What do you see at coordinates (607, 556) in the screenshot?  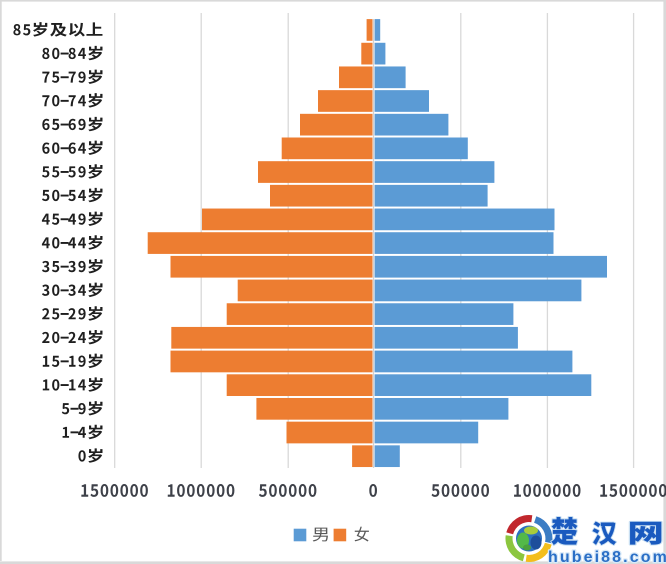 I see `svg-text: hubei88.com` at bounding box center [607, 556].